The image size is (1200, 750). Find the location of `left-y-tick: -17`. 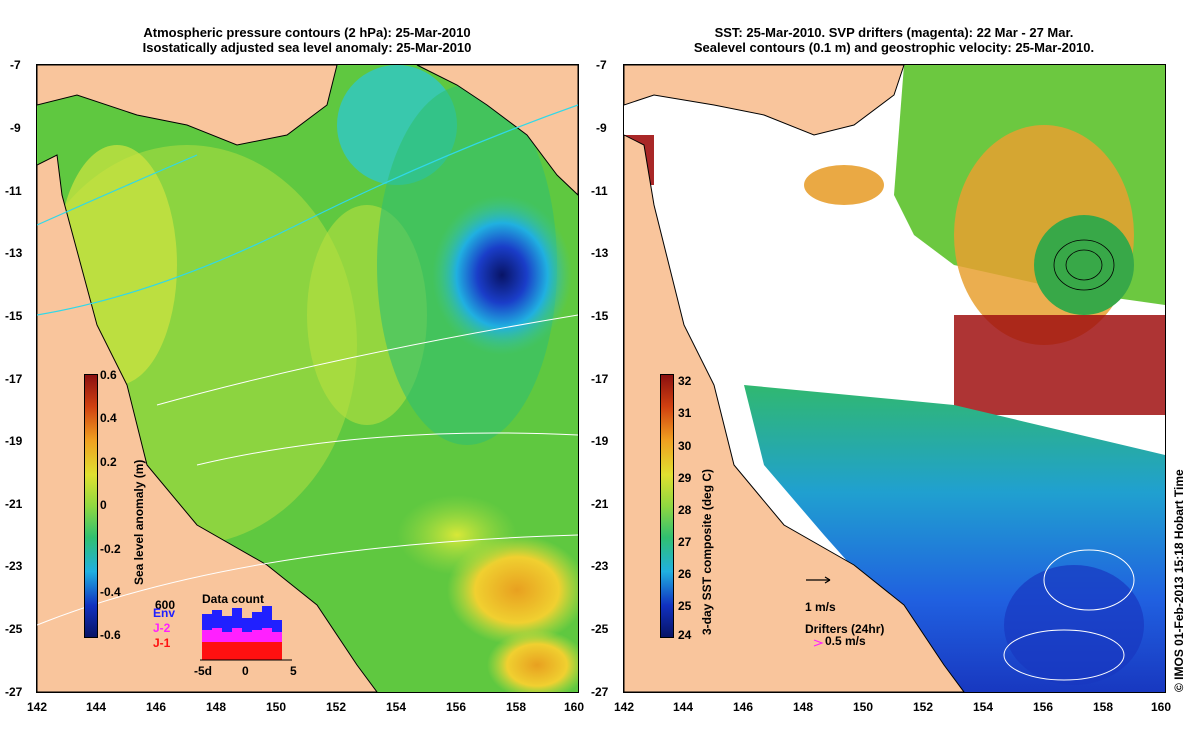

left-y-tick: -17 is located at coordinates (14, 379).